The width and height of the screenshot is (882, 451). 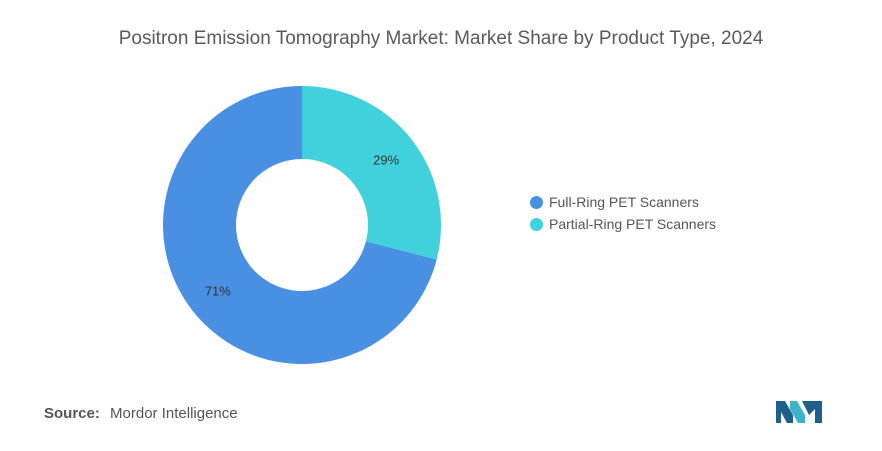 What do you see at coordinates (174, 413) in the screenshot?
I see `source-value: Mordor Intelligence` at bounding box center [174, 413].